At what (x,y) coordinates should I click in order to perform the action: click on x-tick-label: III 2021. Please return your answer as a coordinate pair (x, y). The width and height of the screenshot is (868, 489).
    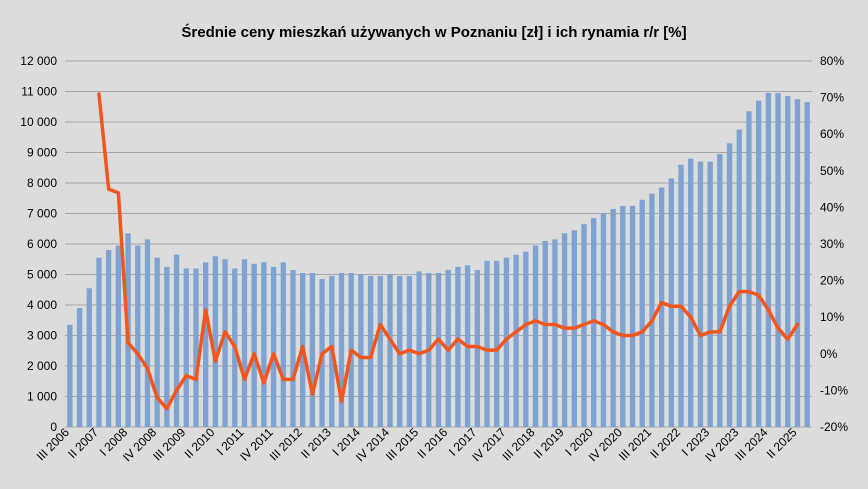
    Looking at the image, I should click on (635, 444).